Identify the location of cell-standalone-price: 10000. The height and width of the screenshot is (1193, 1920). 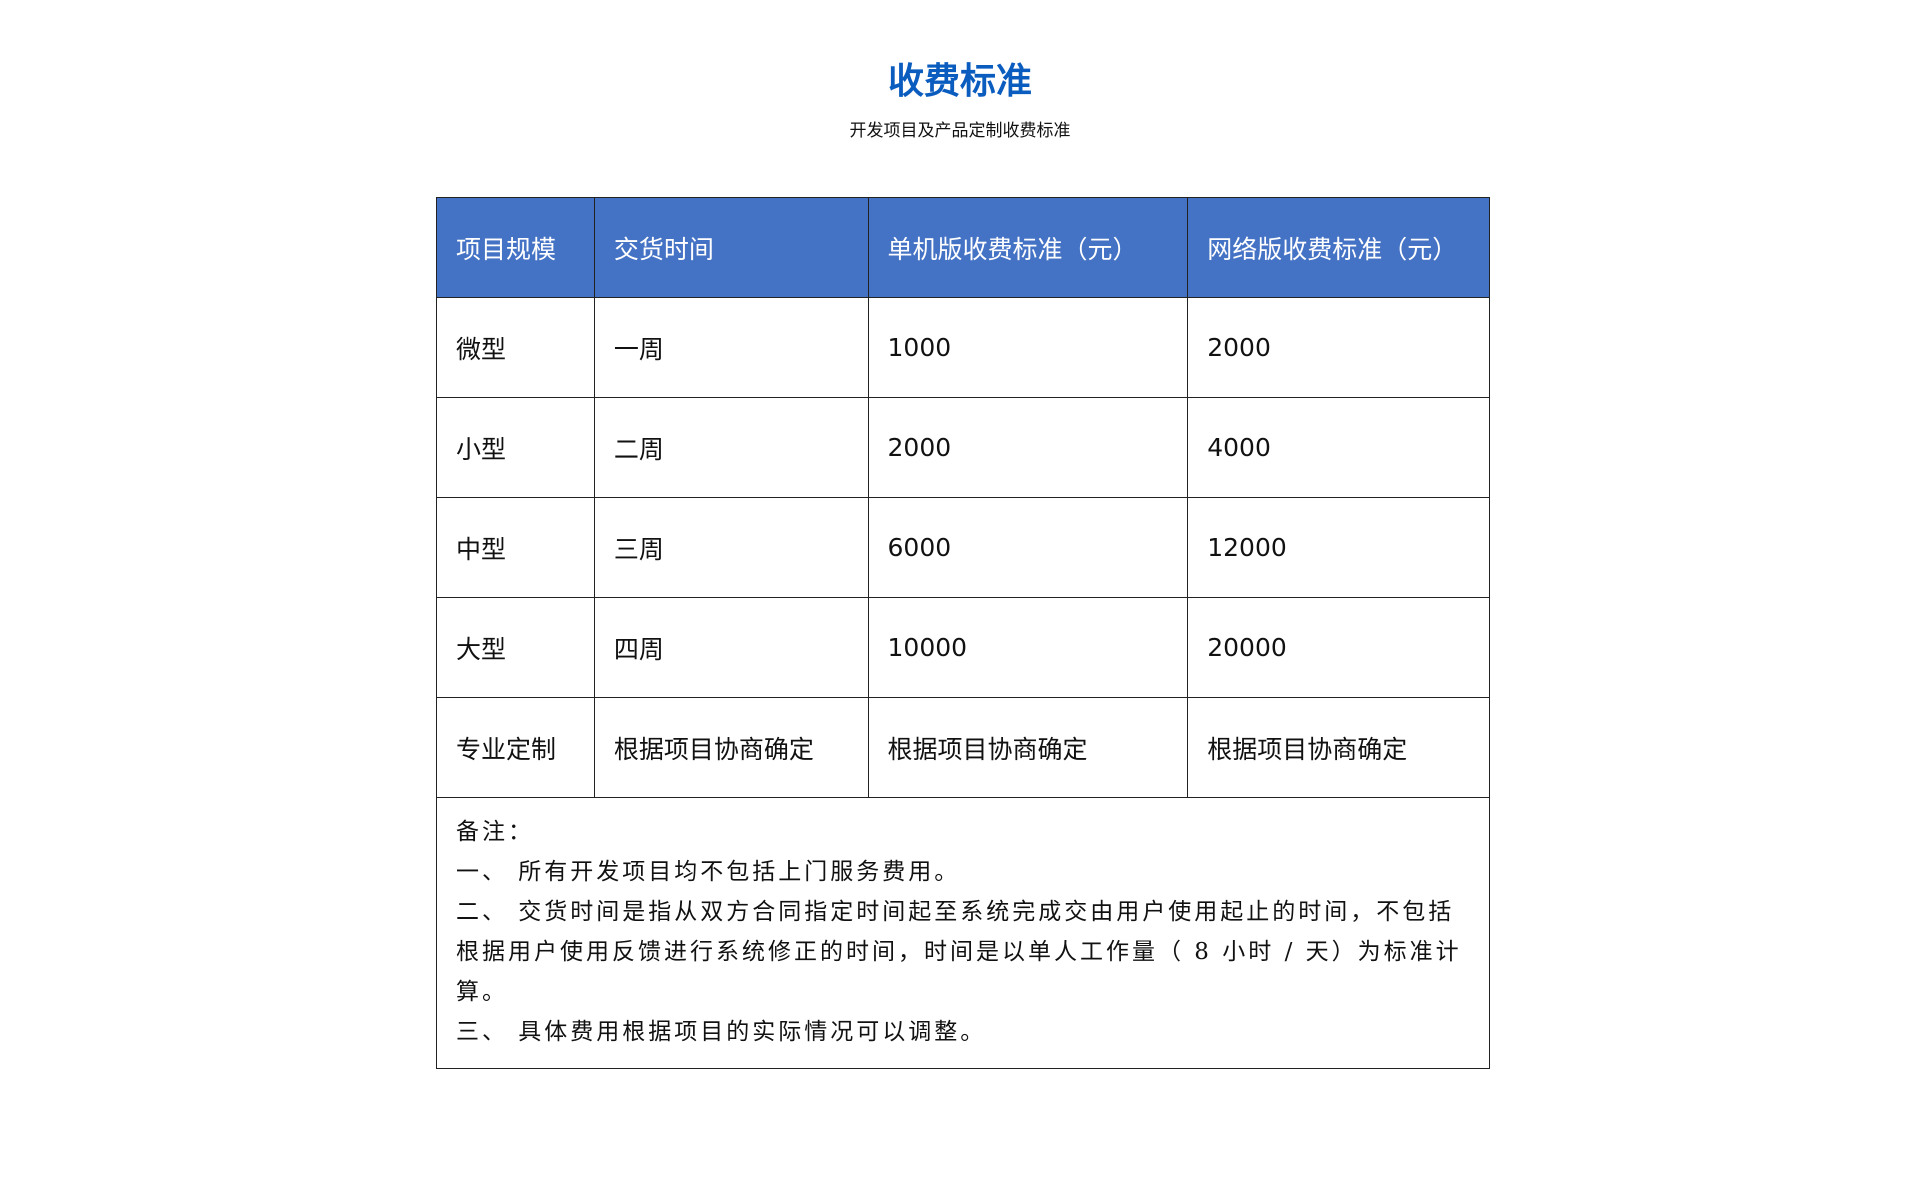
(1028, 647).